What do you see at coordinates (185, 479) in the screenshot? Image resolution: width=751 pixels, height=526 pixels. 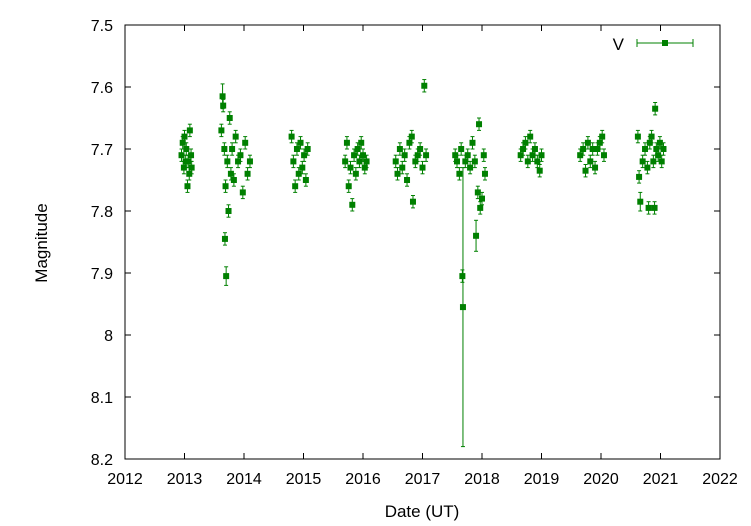 I see `x-tick-label: 2013` at bounding box center [185, 479].